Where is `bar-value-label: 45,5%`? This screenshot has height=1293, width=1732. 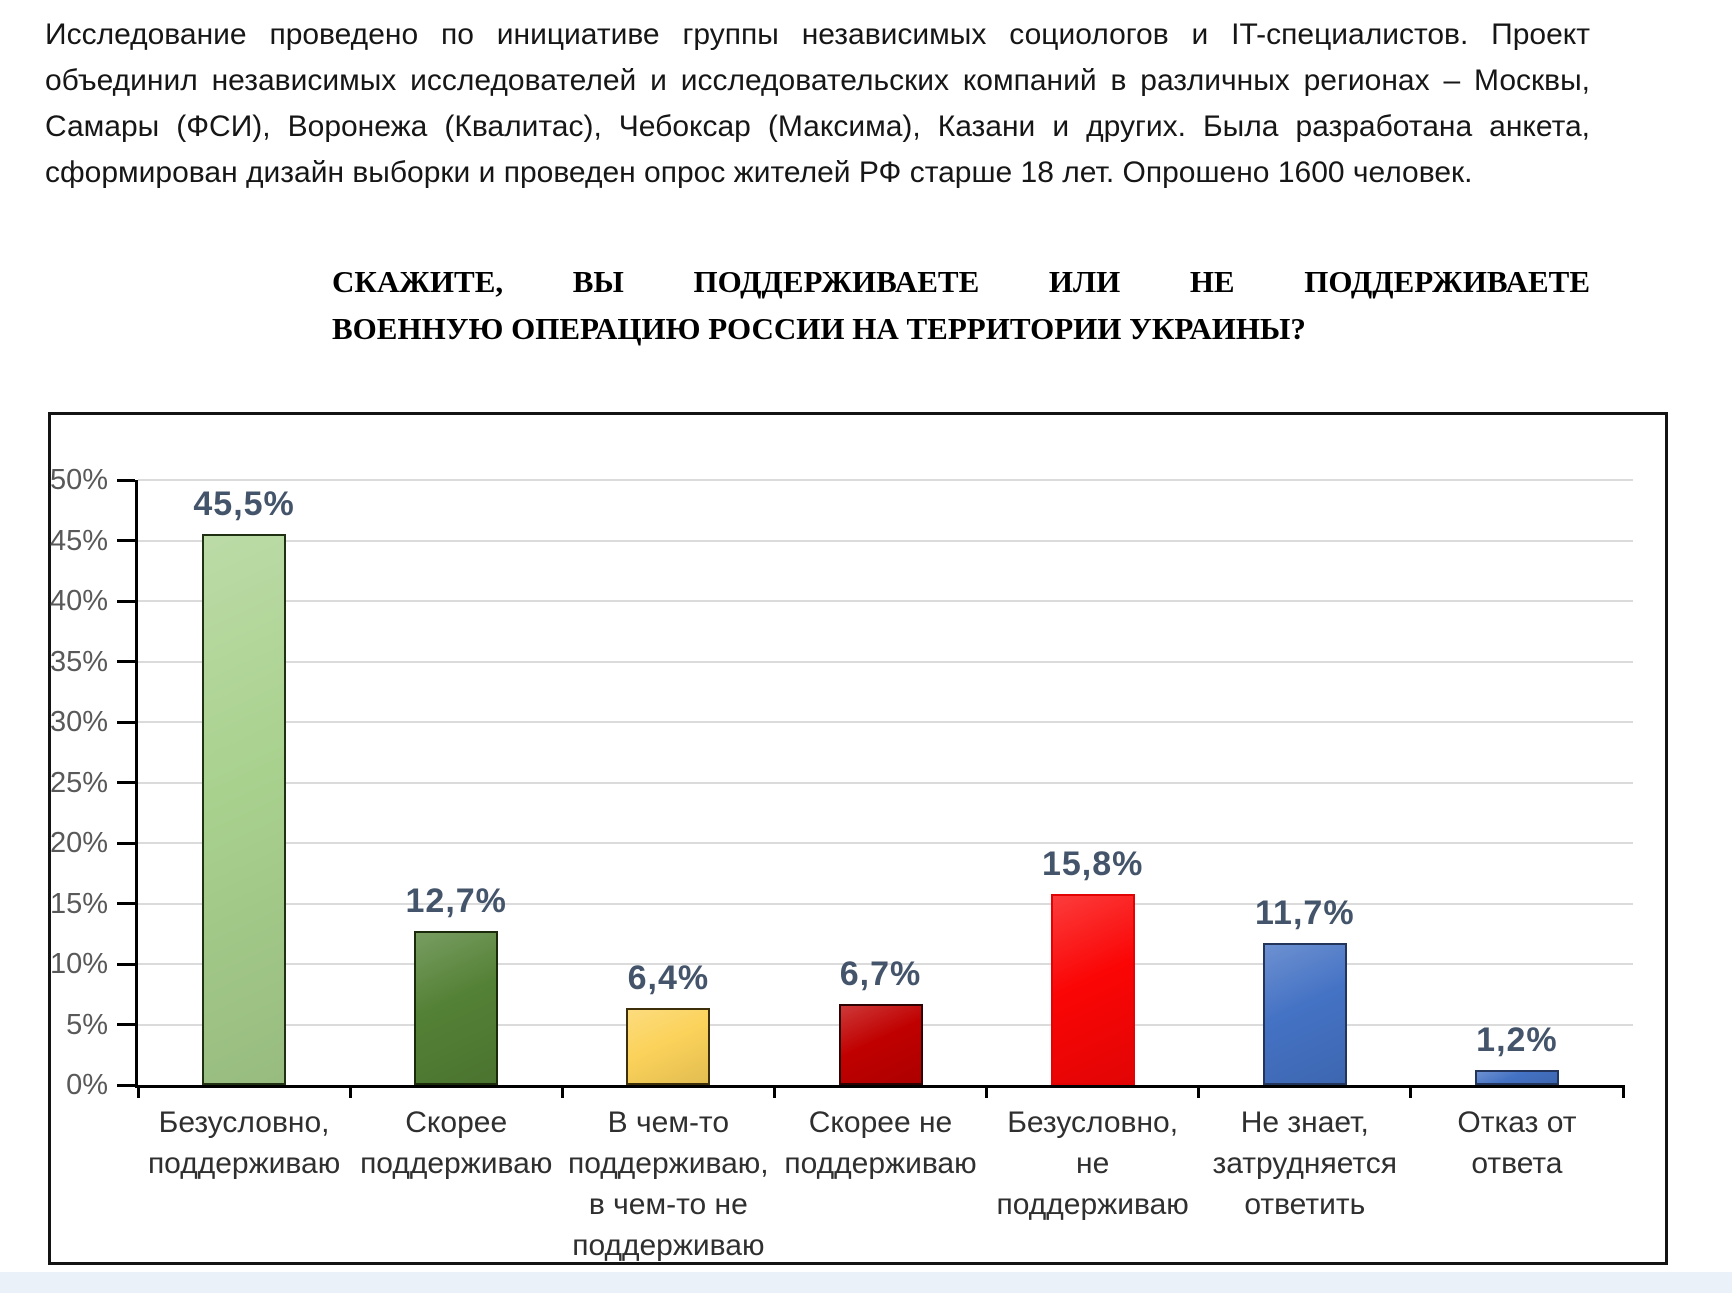 bar-value-label: 45,5% is located at coordinates (244, 504).